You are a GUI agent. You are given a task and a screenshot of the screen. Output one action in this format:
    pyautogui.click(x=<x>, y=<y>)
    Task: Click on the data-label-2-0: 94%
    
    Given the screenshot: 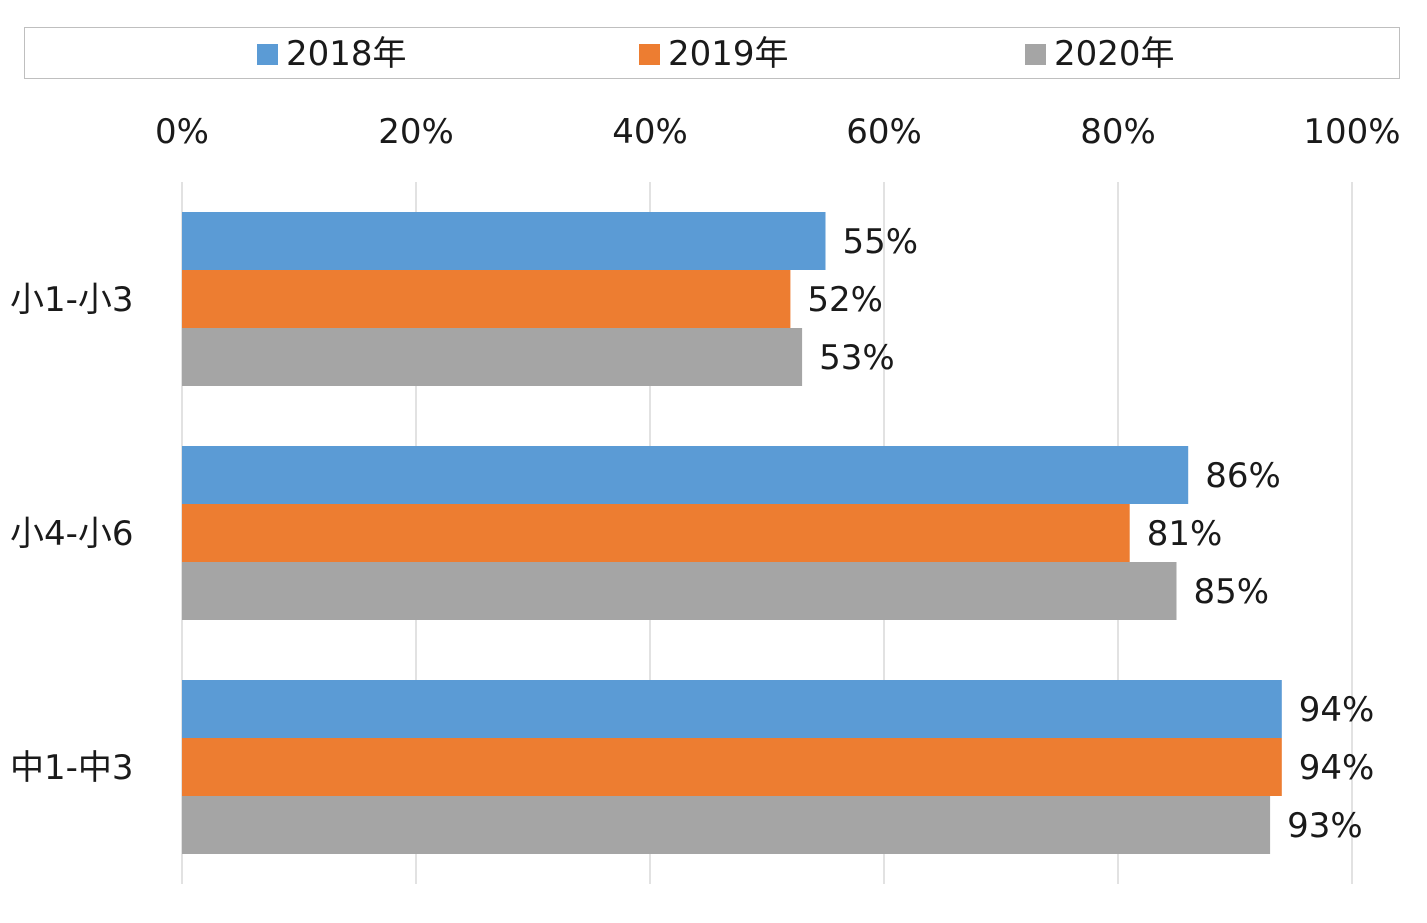 What is the action you would take?
    pyautogui.click(x=1337, y=710)
    